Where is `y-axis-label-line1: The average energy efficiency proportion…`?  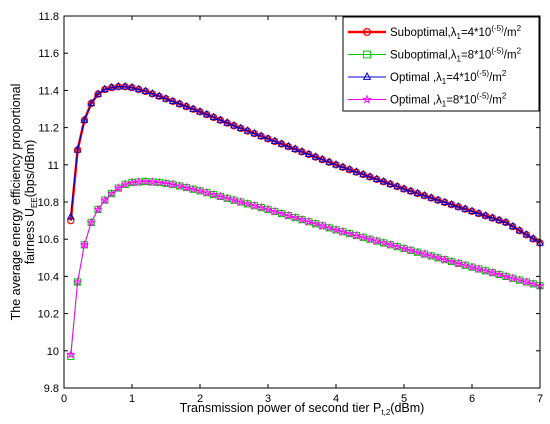 y-axis-label-line1: The average energy efficiency proportion… is located at coordinates (16, 202).